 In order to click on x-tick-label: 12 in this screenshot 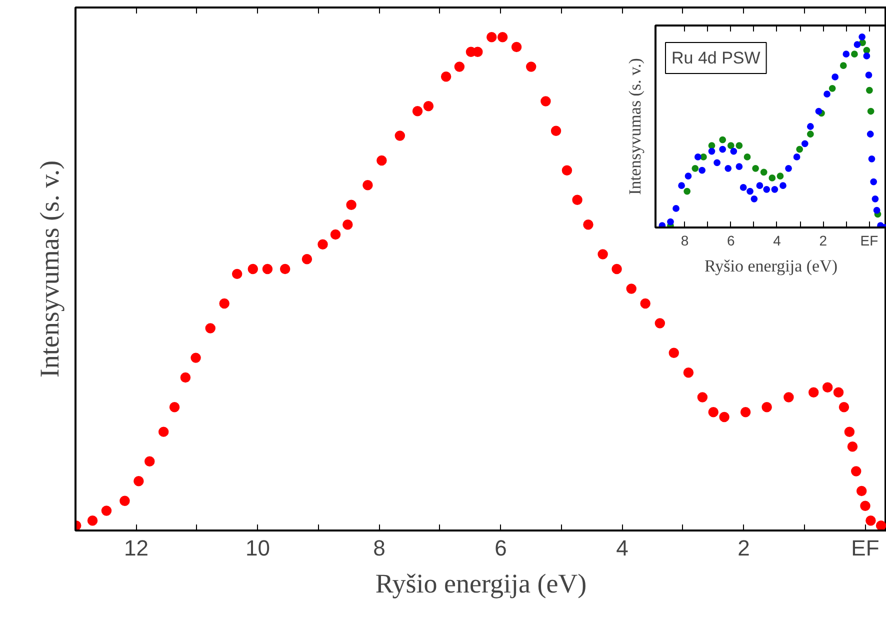, I will do `click(136, 548)`.